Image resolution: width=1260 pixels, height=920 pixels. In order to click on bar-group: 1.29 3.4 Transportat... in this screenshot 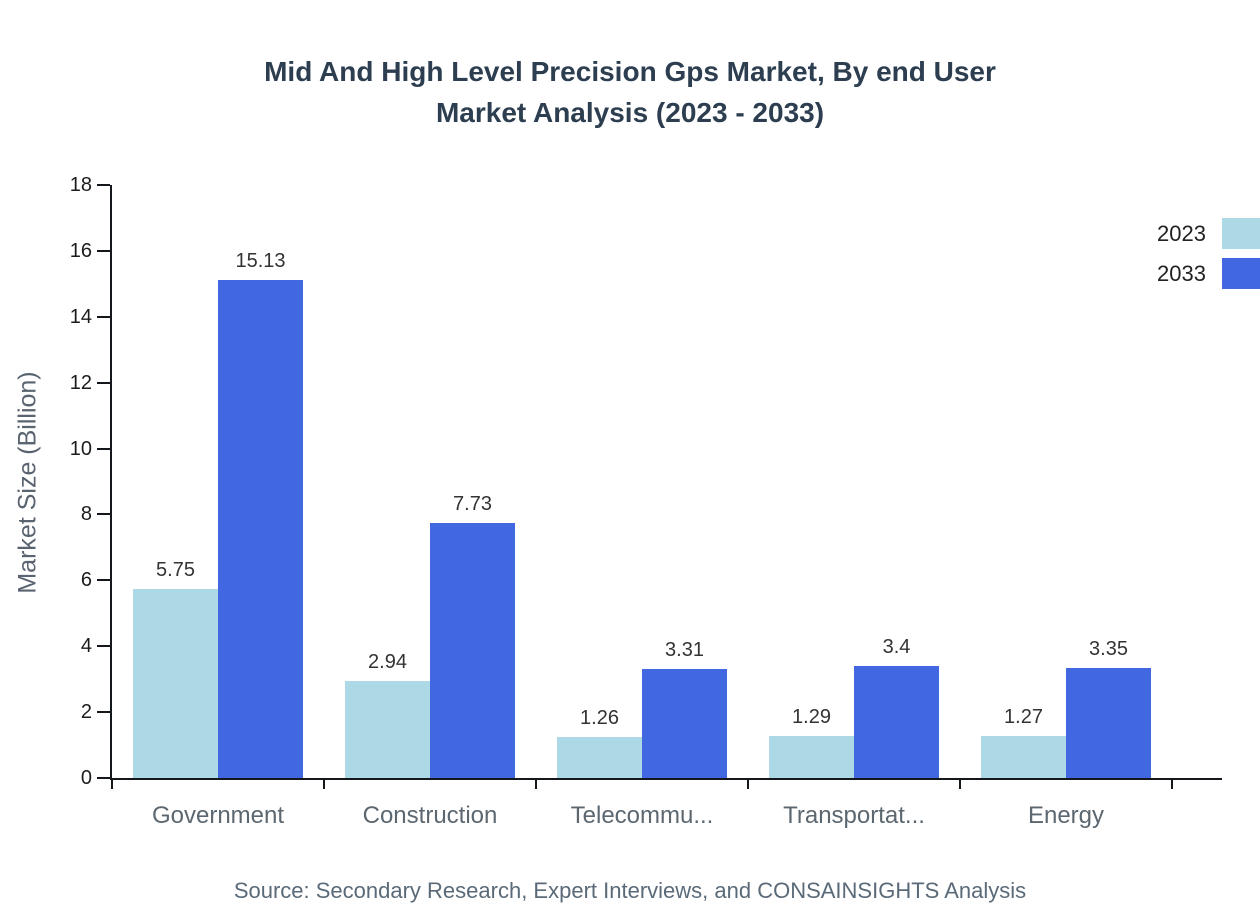, I will do `click(854, 507)`.